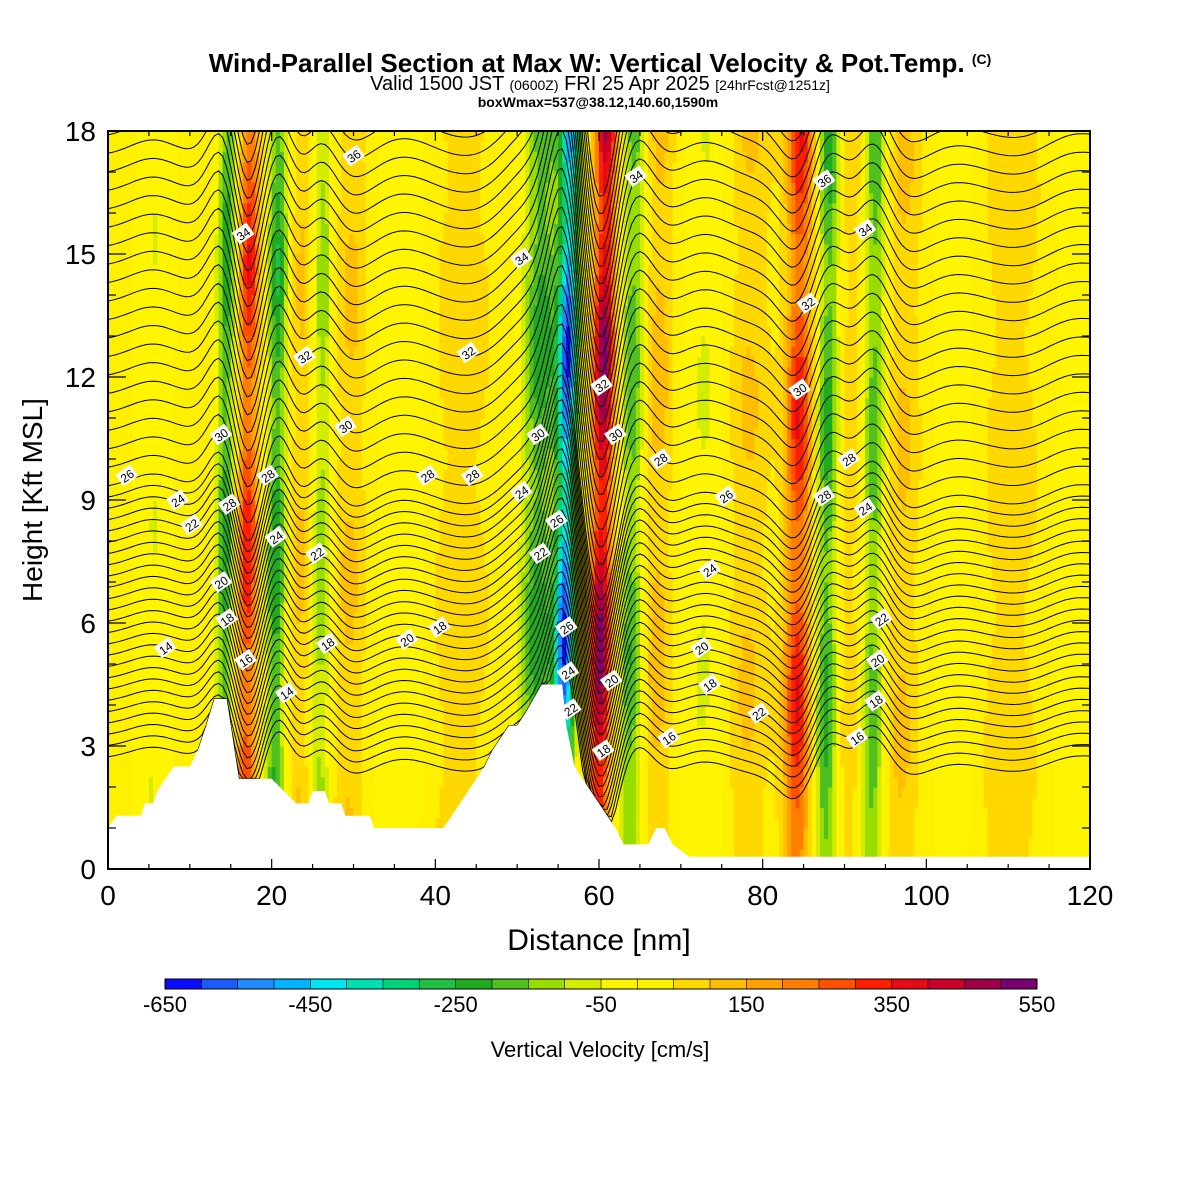 Image resolution: width=1200 pixels, height=1200 pixels. I want to click on contour-label: 28, so click(472, 475).